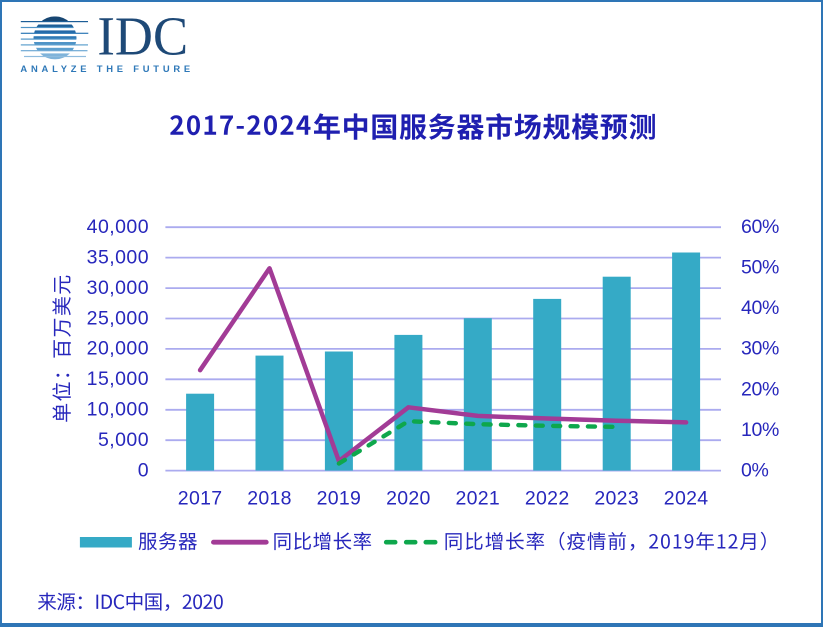  I want to click on svg-text: 10,000, so click(118, 410).